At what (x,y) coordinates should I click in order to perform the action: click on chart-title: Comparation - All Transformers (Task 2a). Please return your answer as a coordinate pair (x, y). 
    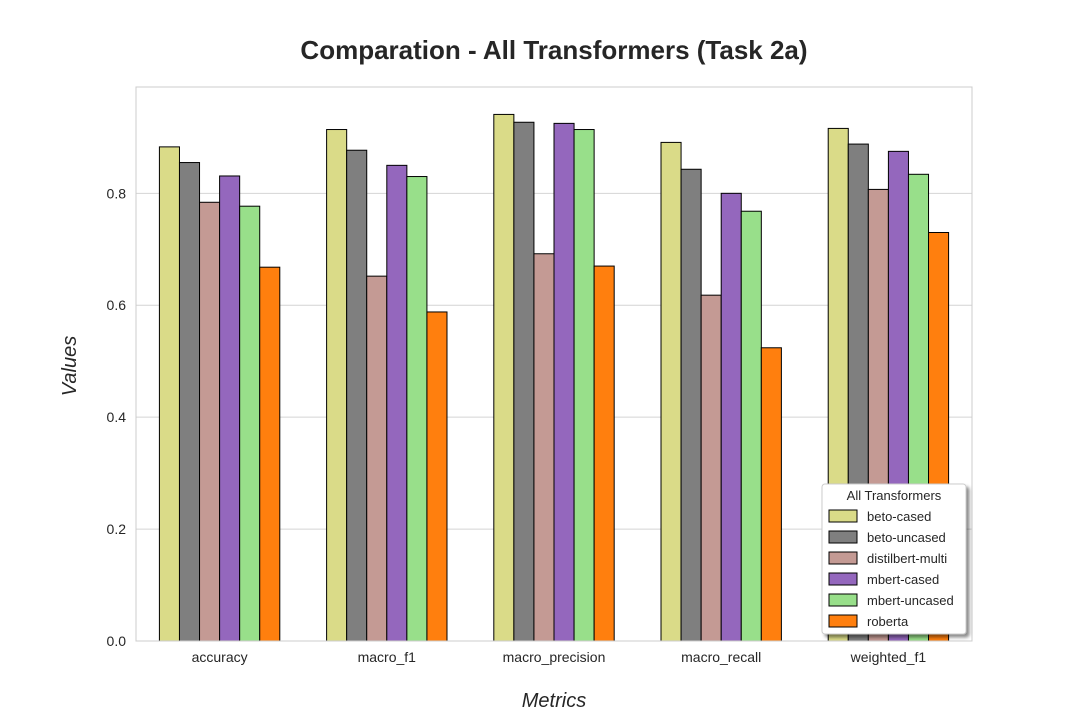
    Looking at the image, I should click on (553, 50).